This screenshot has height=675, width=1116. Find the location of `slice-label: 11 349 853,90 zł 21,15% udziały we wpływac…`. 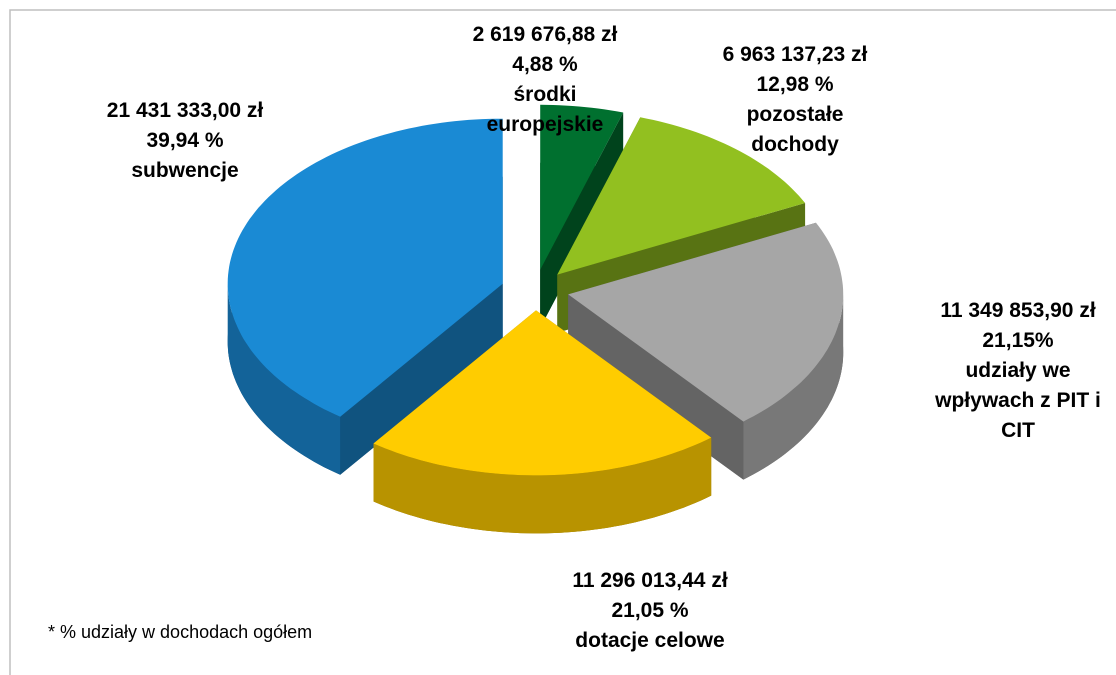

slice-label: 11 349 853,90 zł 21,15% udziały we wpływac… is located at coordinates (1017, 371).